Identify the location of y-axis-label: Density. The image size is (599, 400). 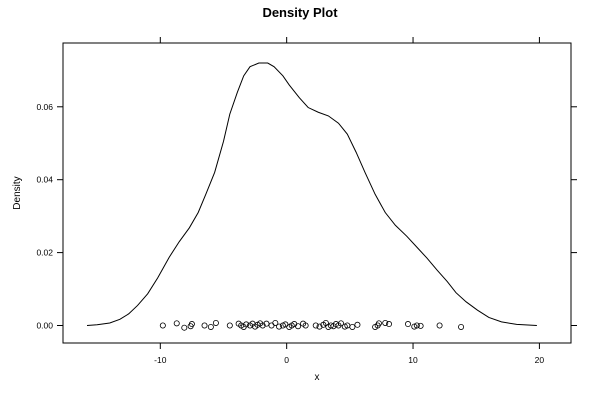
(17, 192).